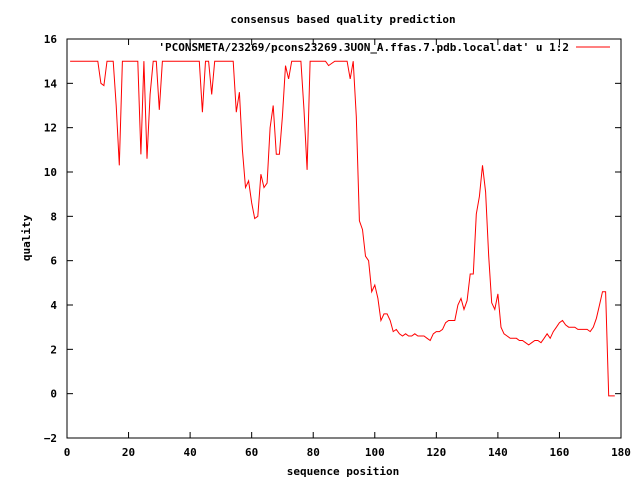 The width and height of the screenshot is (640, 480). I want to click on x-tick-label: 0, so click(67, 452).